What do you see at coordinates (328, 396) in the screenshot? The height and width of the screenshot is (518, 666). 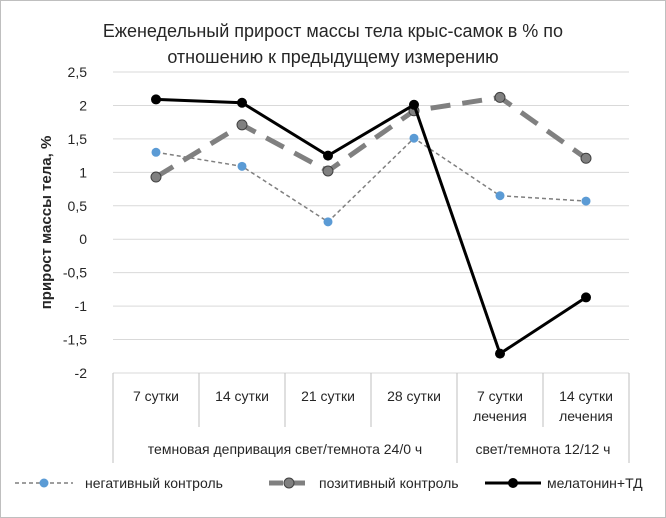 I see `x-category-label: 21 сутки` at bounding box center [328, 396].